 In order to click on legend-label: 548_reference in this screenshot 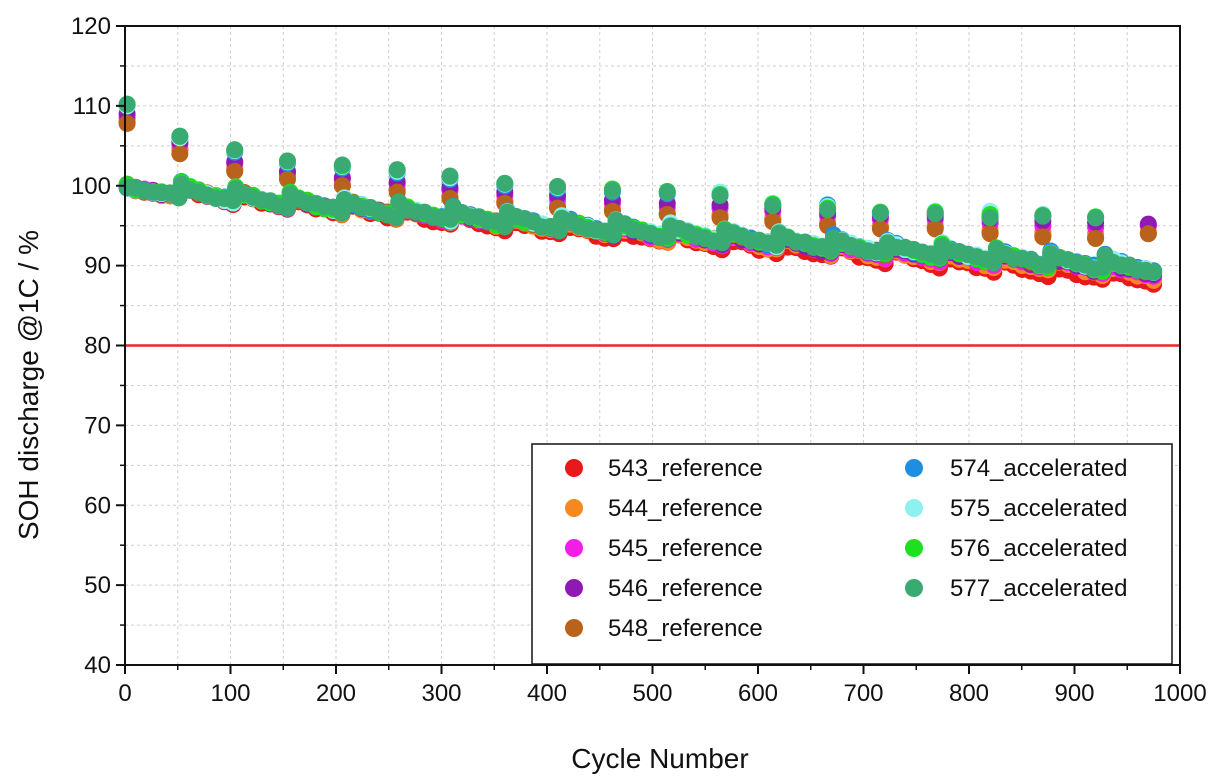, I will do `click(685, 628)`.